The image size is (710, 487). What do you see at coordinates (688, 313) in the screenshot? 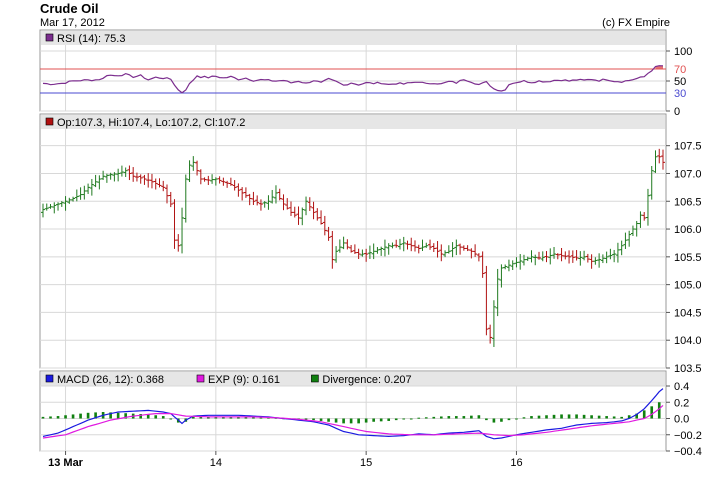
I see `y-tick-label: 104.5` at bounding box center [688, 313].